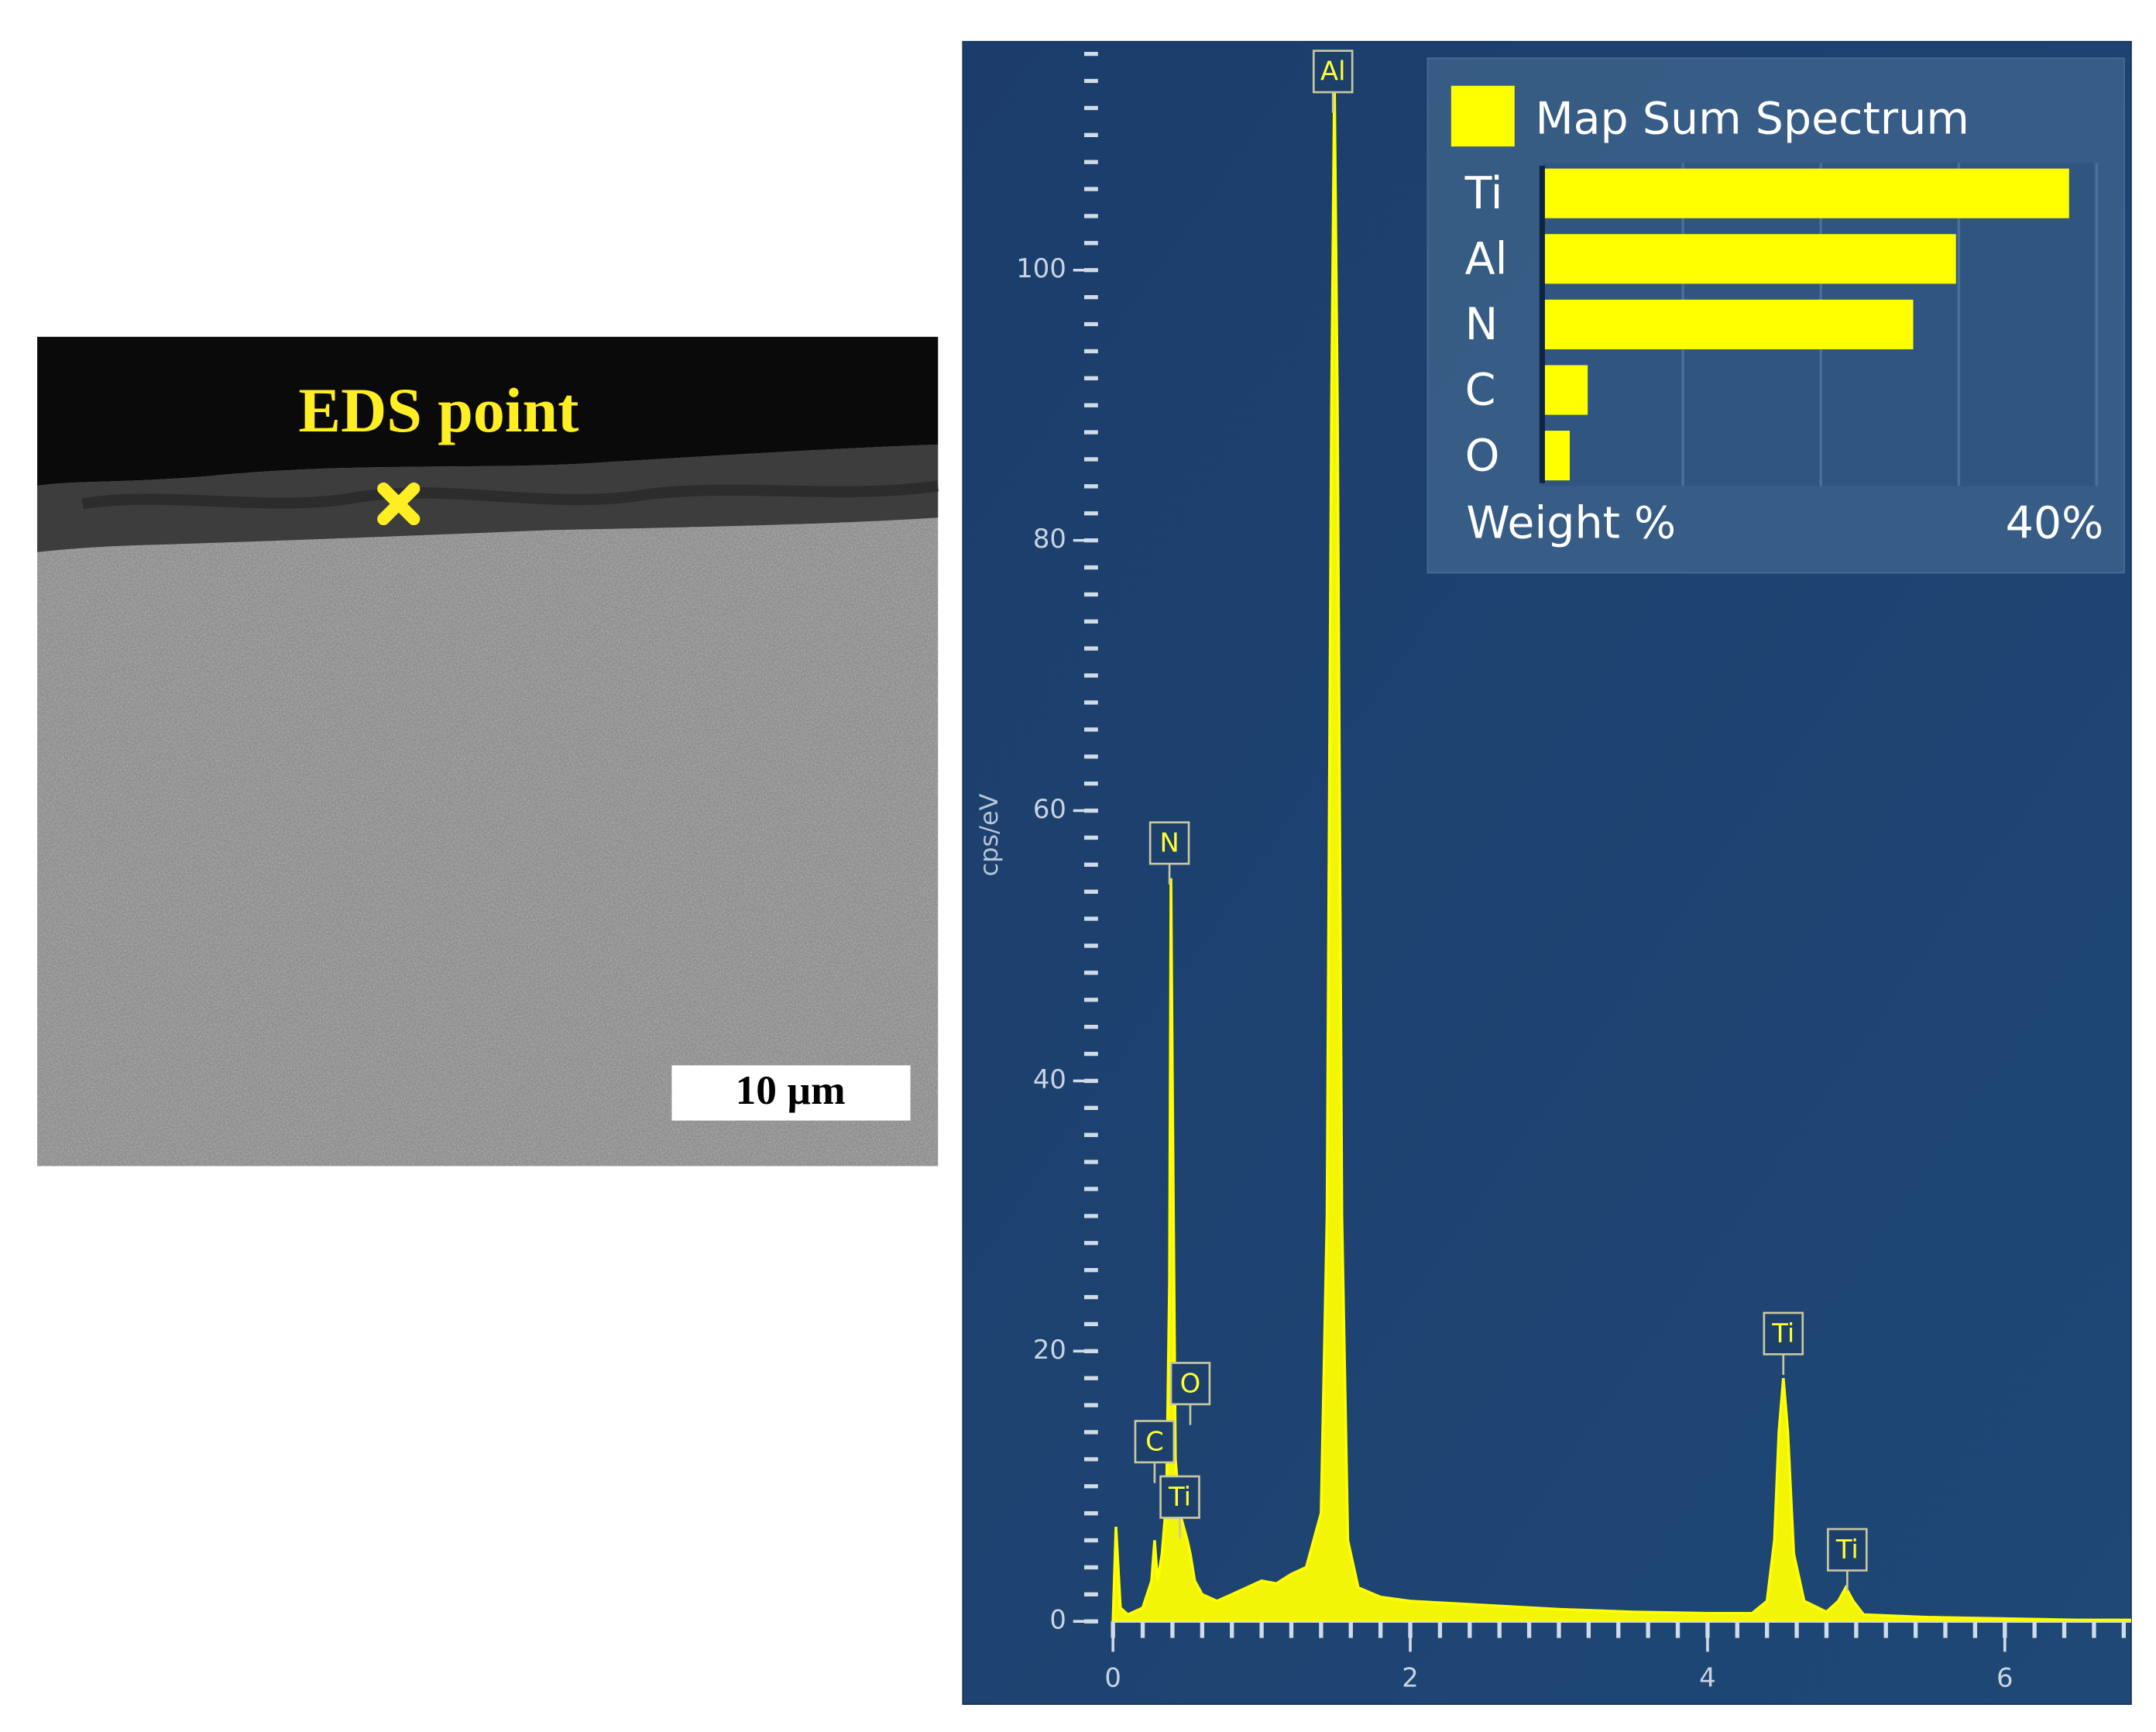 This screenshot has height=1732, width=2156. Describe the element at coordinates (1049, 539) in the screenshot. I see `y-tick-label: 80` at that location.